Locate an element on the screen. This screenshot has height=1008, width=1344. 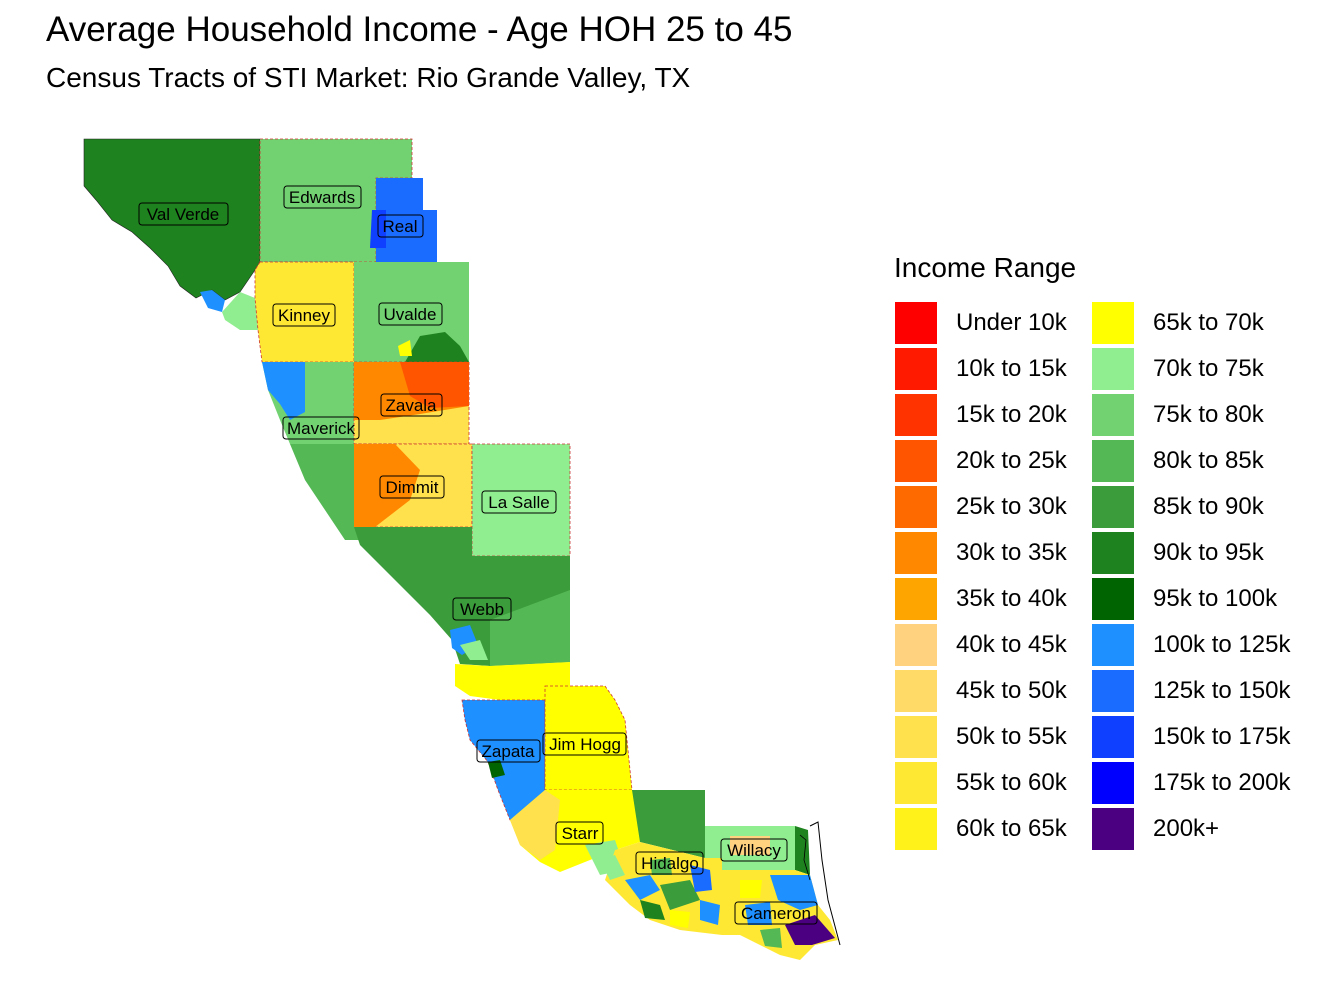
county-label-starr: Starr is located at coordinates (579, 833).